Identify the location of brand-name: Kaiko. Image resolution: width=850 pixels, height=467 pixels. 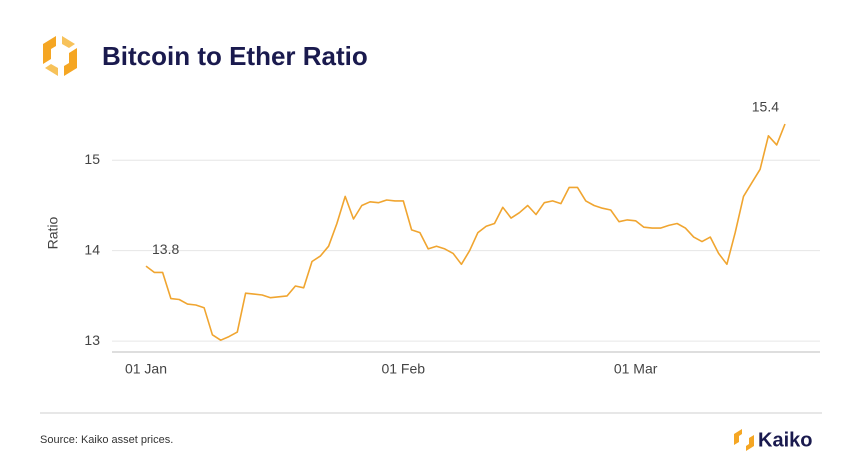
(785, 440).